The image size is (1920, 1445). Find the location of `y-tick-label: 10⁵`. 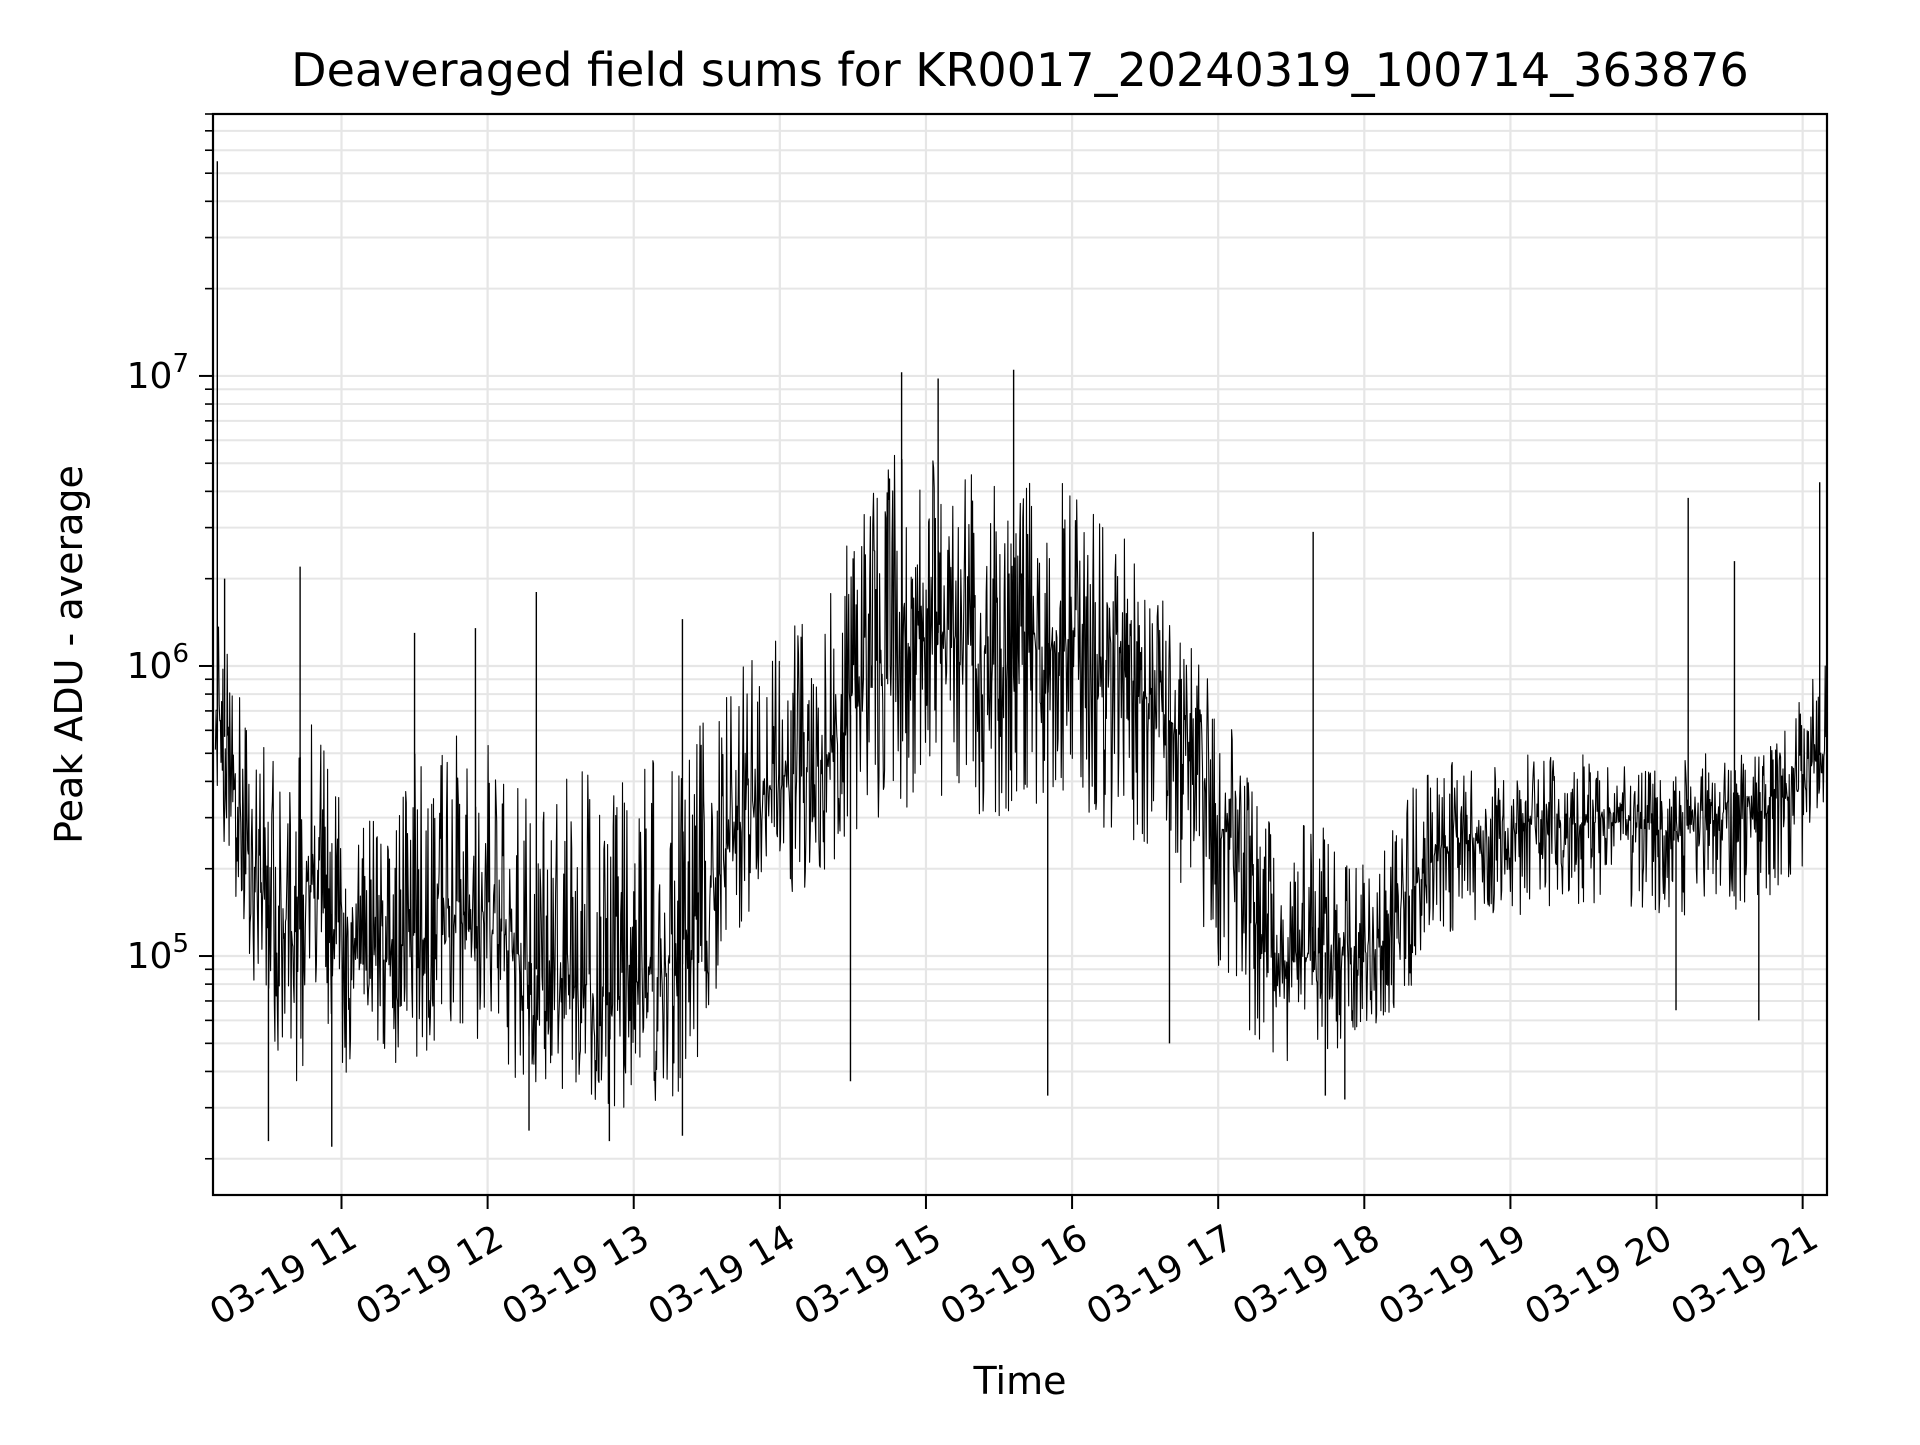

y-tick-label: 10⁵ is located at coordinates (158, 953).